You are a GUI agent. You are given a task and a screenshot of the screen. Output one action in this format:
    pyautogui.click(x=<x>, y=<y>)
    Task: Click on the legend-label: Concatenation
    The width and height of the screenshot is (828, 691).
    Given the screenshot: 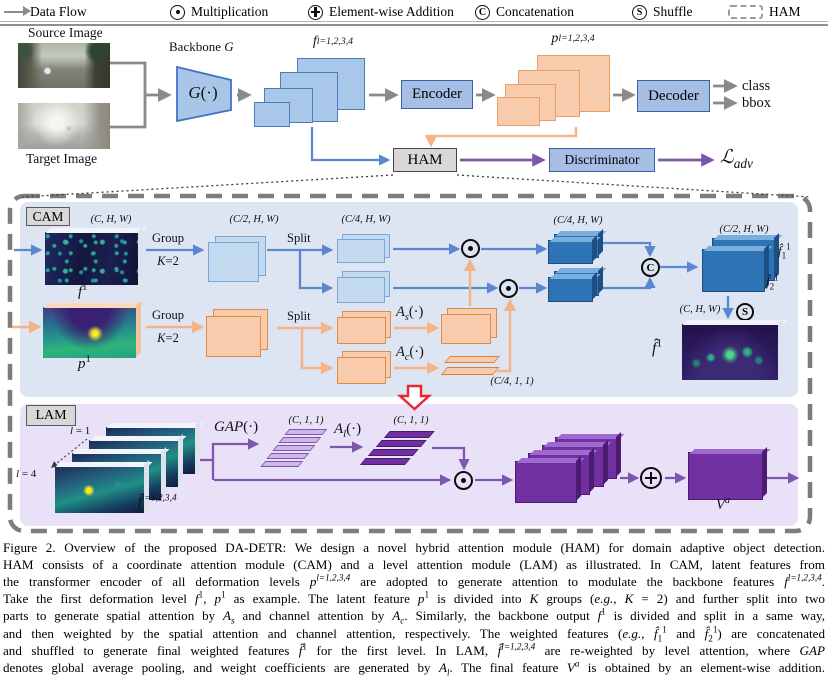 What is the action you would take?
    pyautogui.click(x=535, y=11)
    